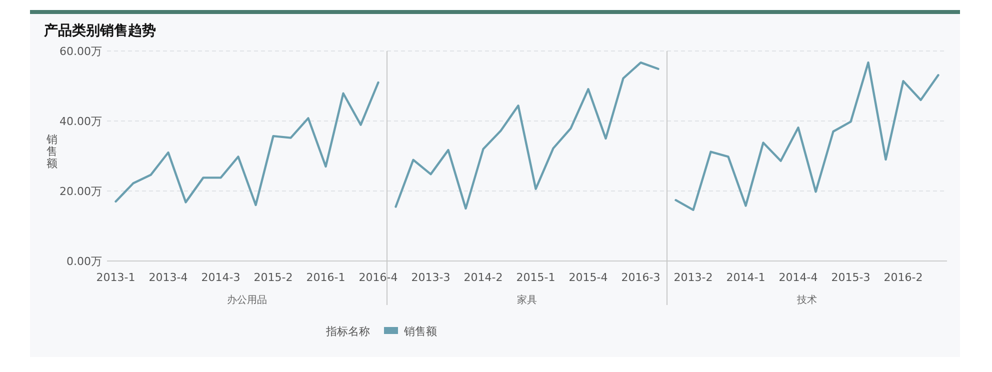  I want to click on x-tick-label: 2016-1, so click(326, 277).